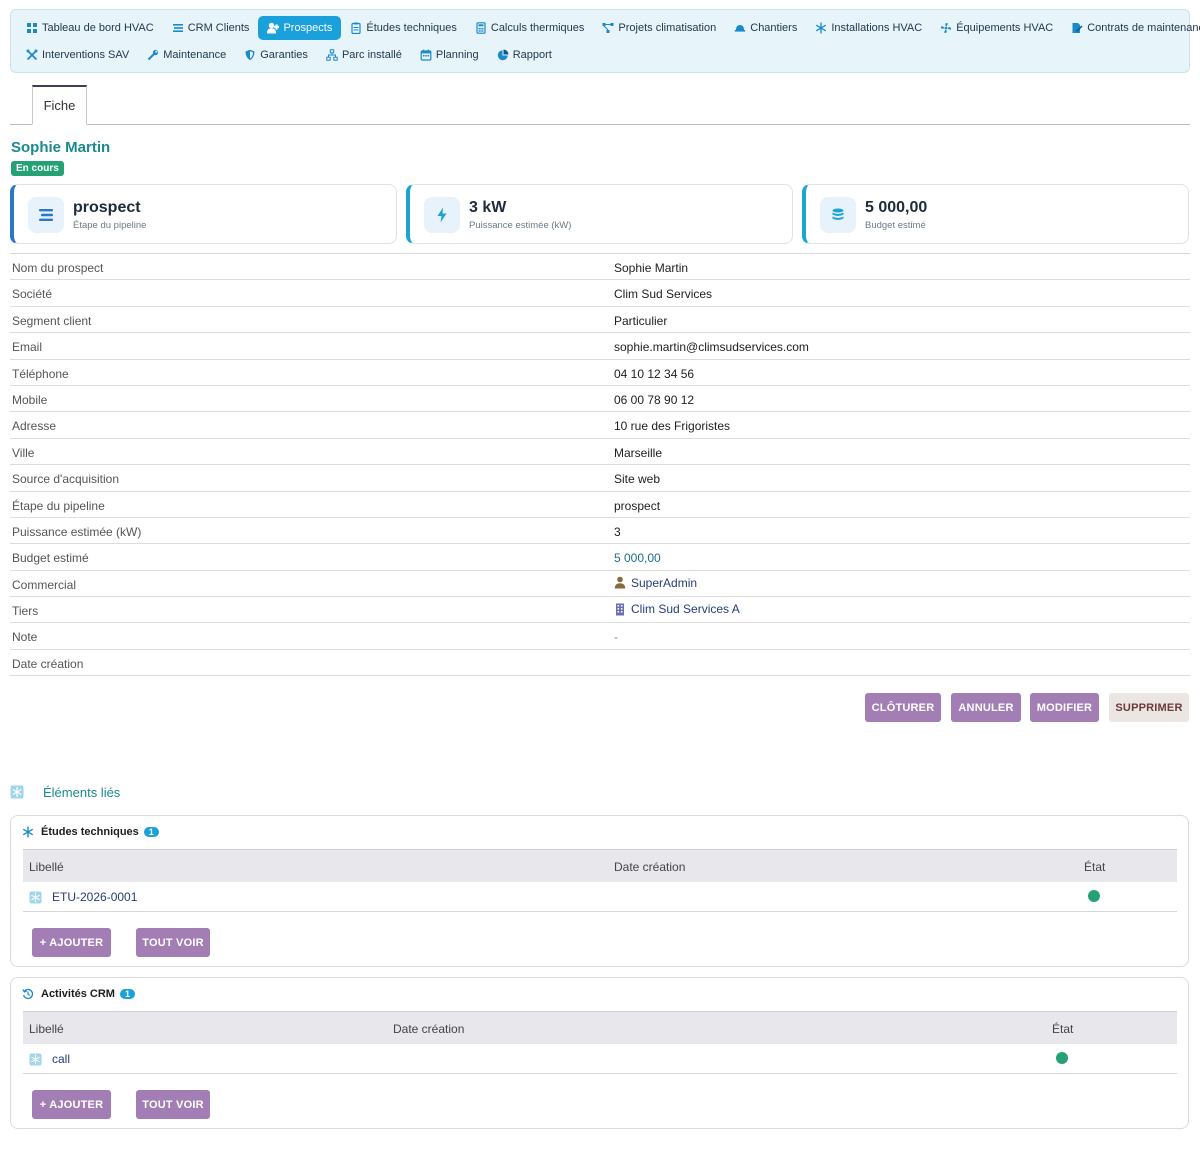  I want to click on kpi-value: 5 000,00, so click(896, 207).